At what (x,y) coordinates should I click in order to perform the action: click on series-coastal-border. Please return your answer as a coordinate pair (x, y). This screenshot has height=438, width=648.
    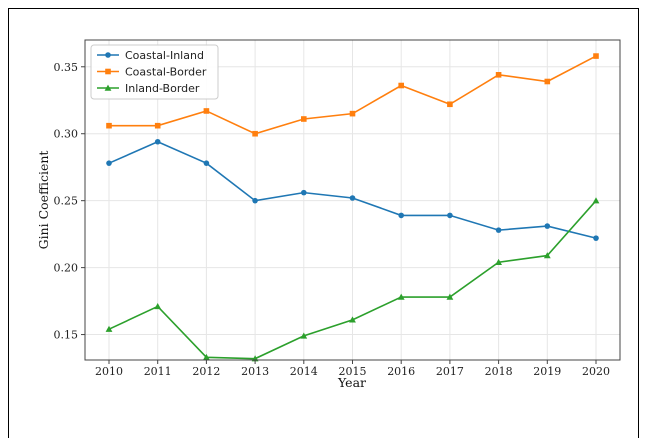
    Looking at the image, I should click on (352, 95).